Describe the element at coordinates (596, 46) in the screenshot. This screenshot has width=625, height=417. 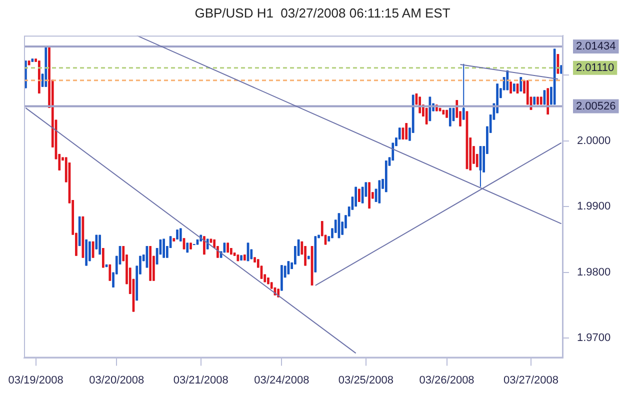
I see `ref-line-label: 2.01434` at that location.